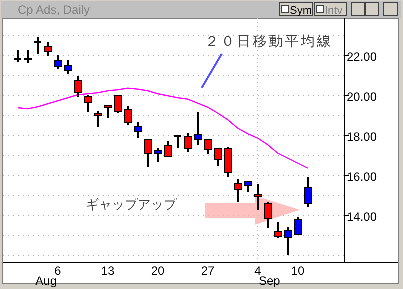 This screenshot has height=289, width=403. Describe the element at coordinates (108, 271) in the screenshot. I see `x-tick-label: 13` at that location.